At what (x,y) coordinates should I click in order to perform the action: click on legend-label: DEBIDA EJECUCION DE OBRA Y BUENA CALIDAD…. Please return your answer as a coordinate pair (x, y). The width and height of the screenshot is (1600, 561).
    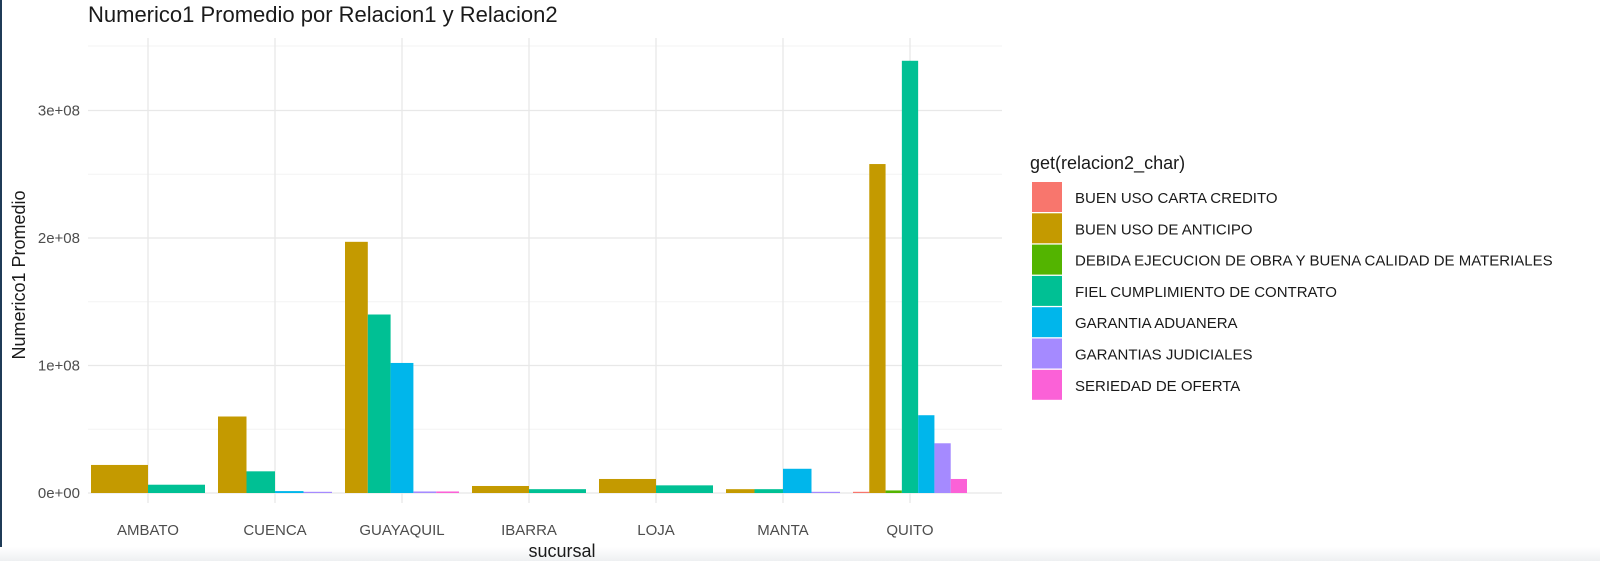
    Looking at the image, I should click on (1314, 261).